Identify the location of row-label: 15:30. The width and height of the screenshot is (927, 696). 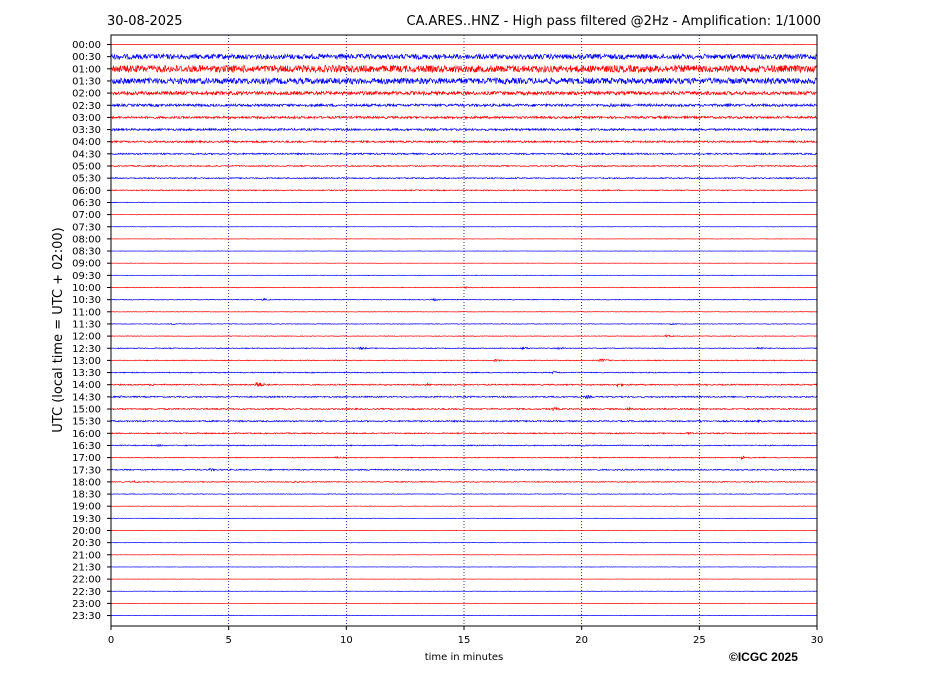
(86, 422).